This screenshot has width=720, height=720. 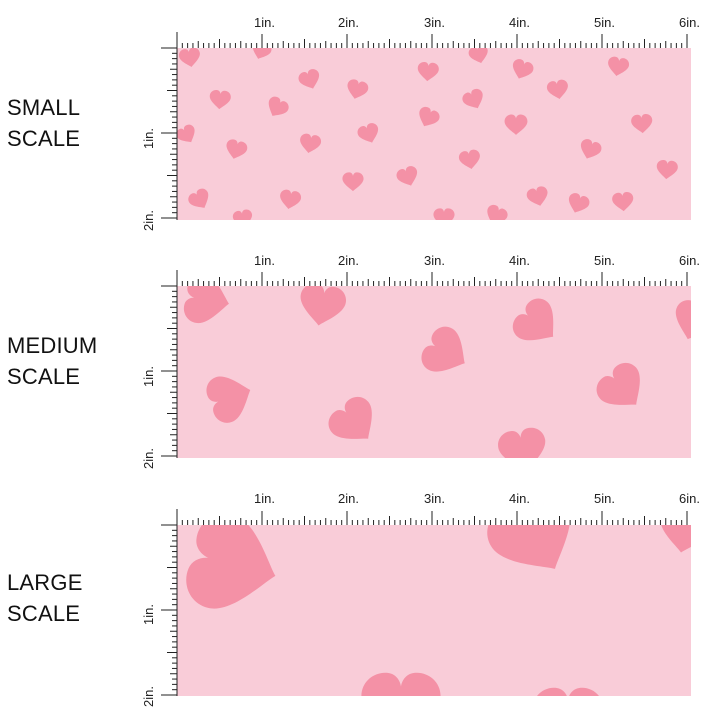 What do you see at coordinates (148, 458) in the screenshot?
I see `medium-side-label-2in: 2in.` at bounding box center [148, 458].